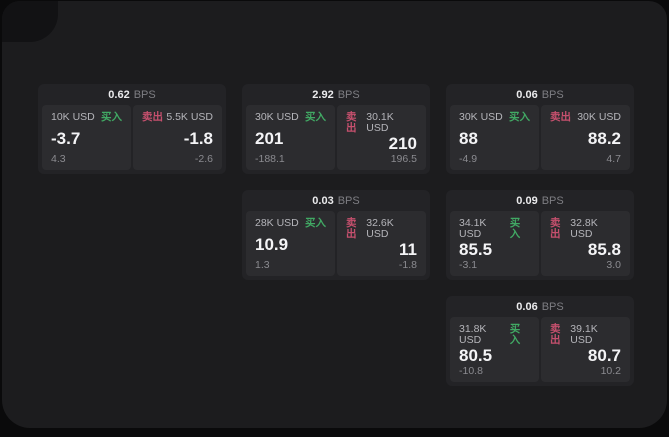 The width and height of the screenshot is (669, 437). I want to click on sell-panel: 卖出 30.1K USD 210 196.5, so click(381, 137).